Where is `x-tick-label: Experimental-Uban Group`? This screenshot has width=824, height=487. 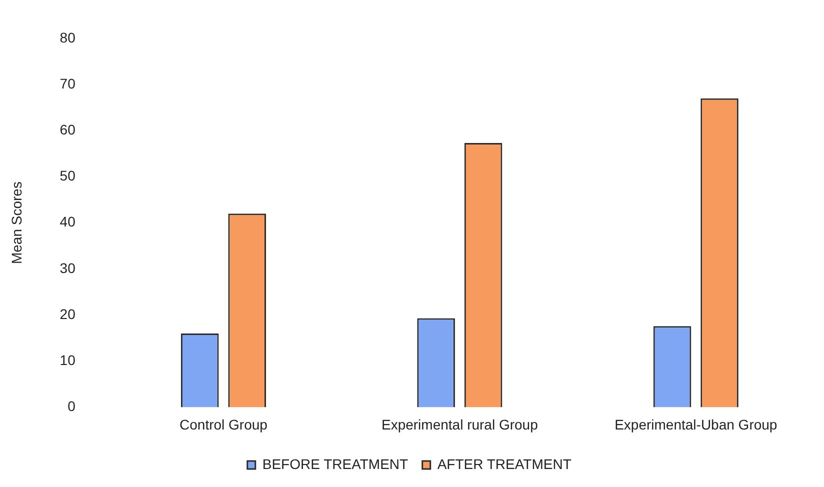 x-tick-label: Experimental-Uban Group is located at coordinates (696, 424).